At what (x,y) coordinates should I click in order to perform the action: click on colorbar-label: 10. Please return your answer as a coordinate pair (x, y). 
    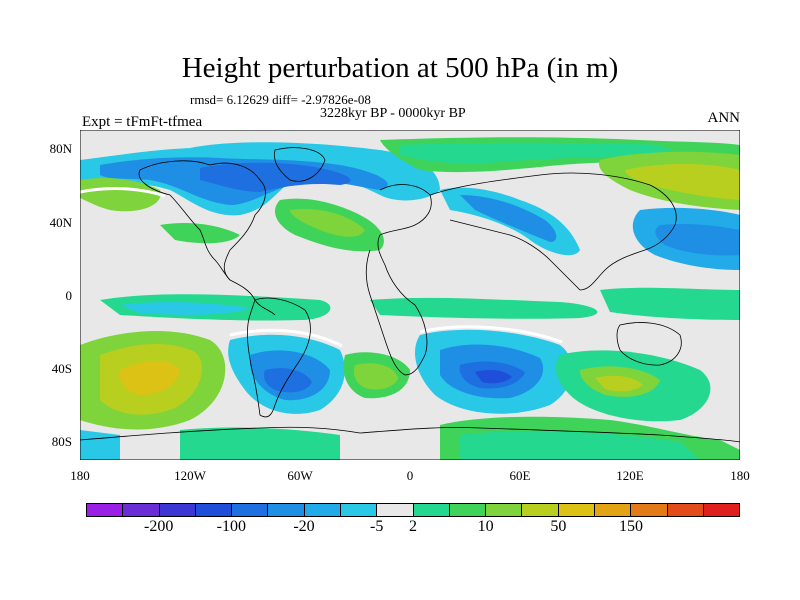
    Looking at the image, I should click on (485, 526).